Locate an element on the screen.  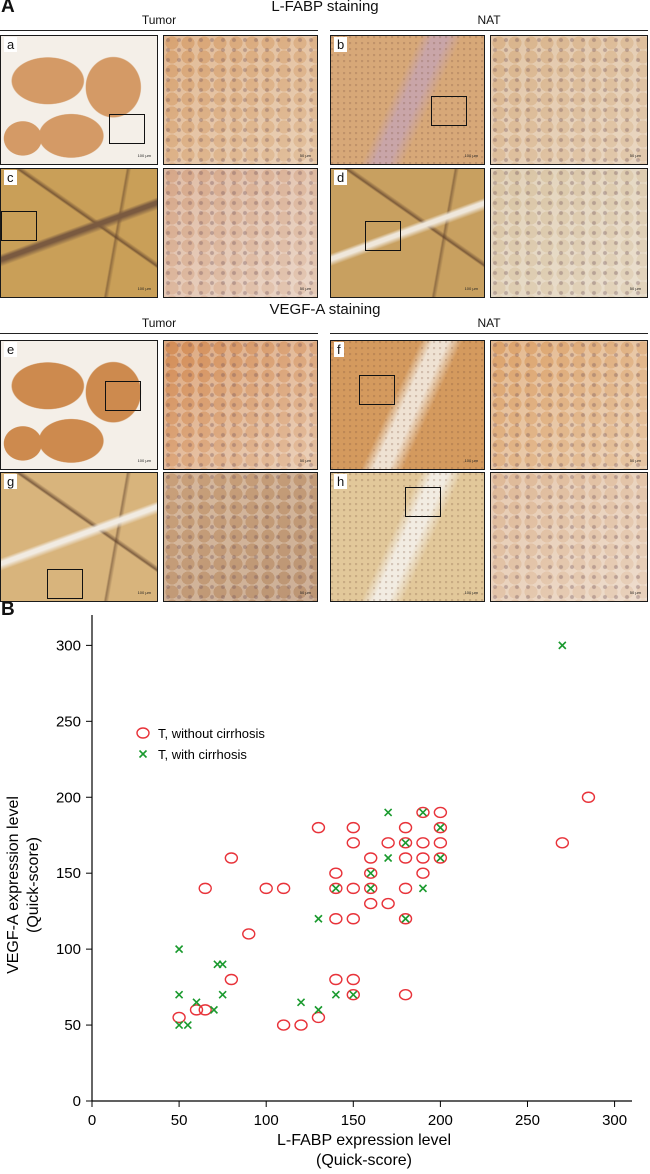
lfabp-section-title: L-FABP staining is located at coordinates (325, 7).